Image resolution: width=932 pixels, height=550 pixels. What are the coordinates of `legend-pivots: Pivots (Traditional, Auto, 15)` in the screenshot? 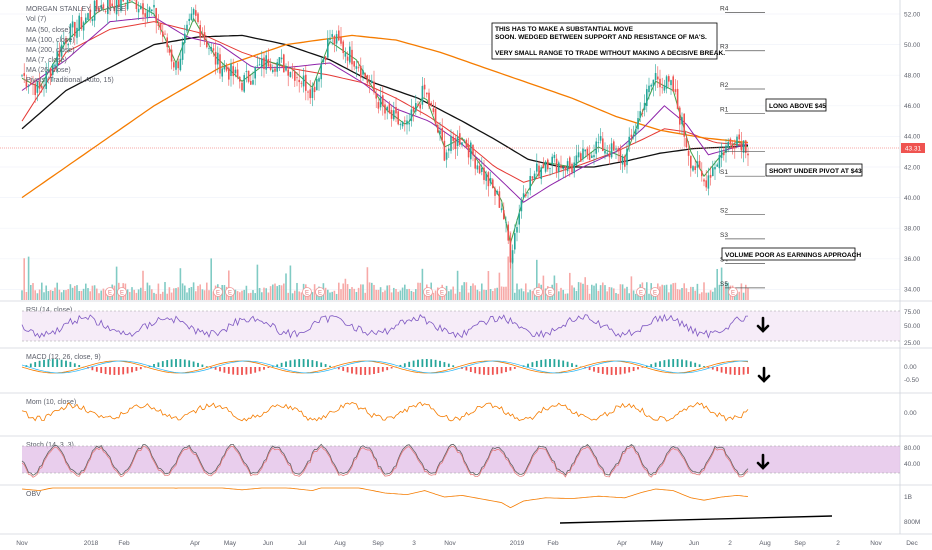 It's located at (70, 80).